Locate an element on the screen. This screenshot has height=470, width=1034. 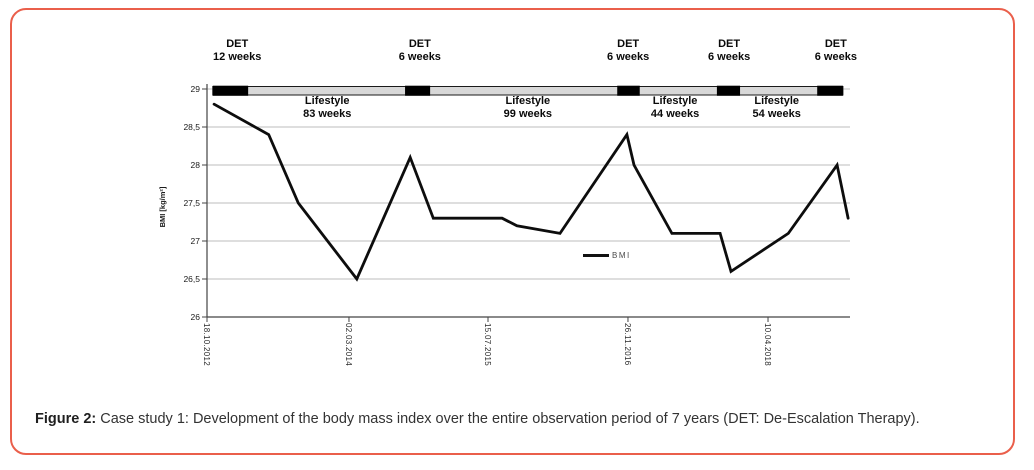
lifestyle-label-duration: 44 weeks is located at coordinates (675, 114).